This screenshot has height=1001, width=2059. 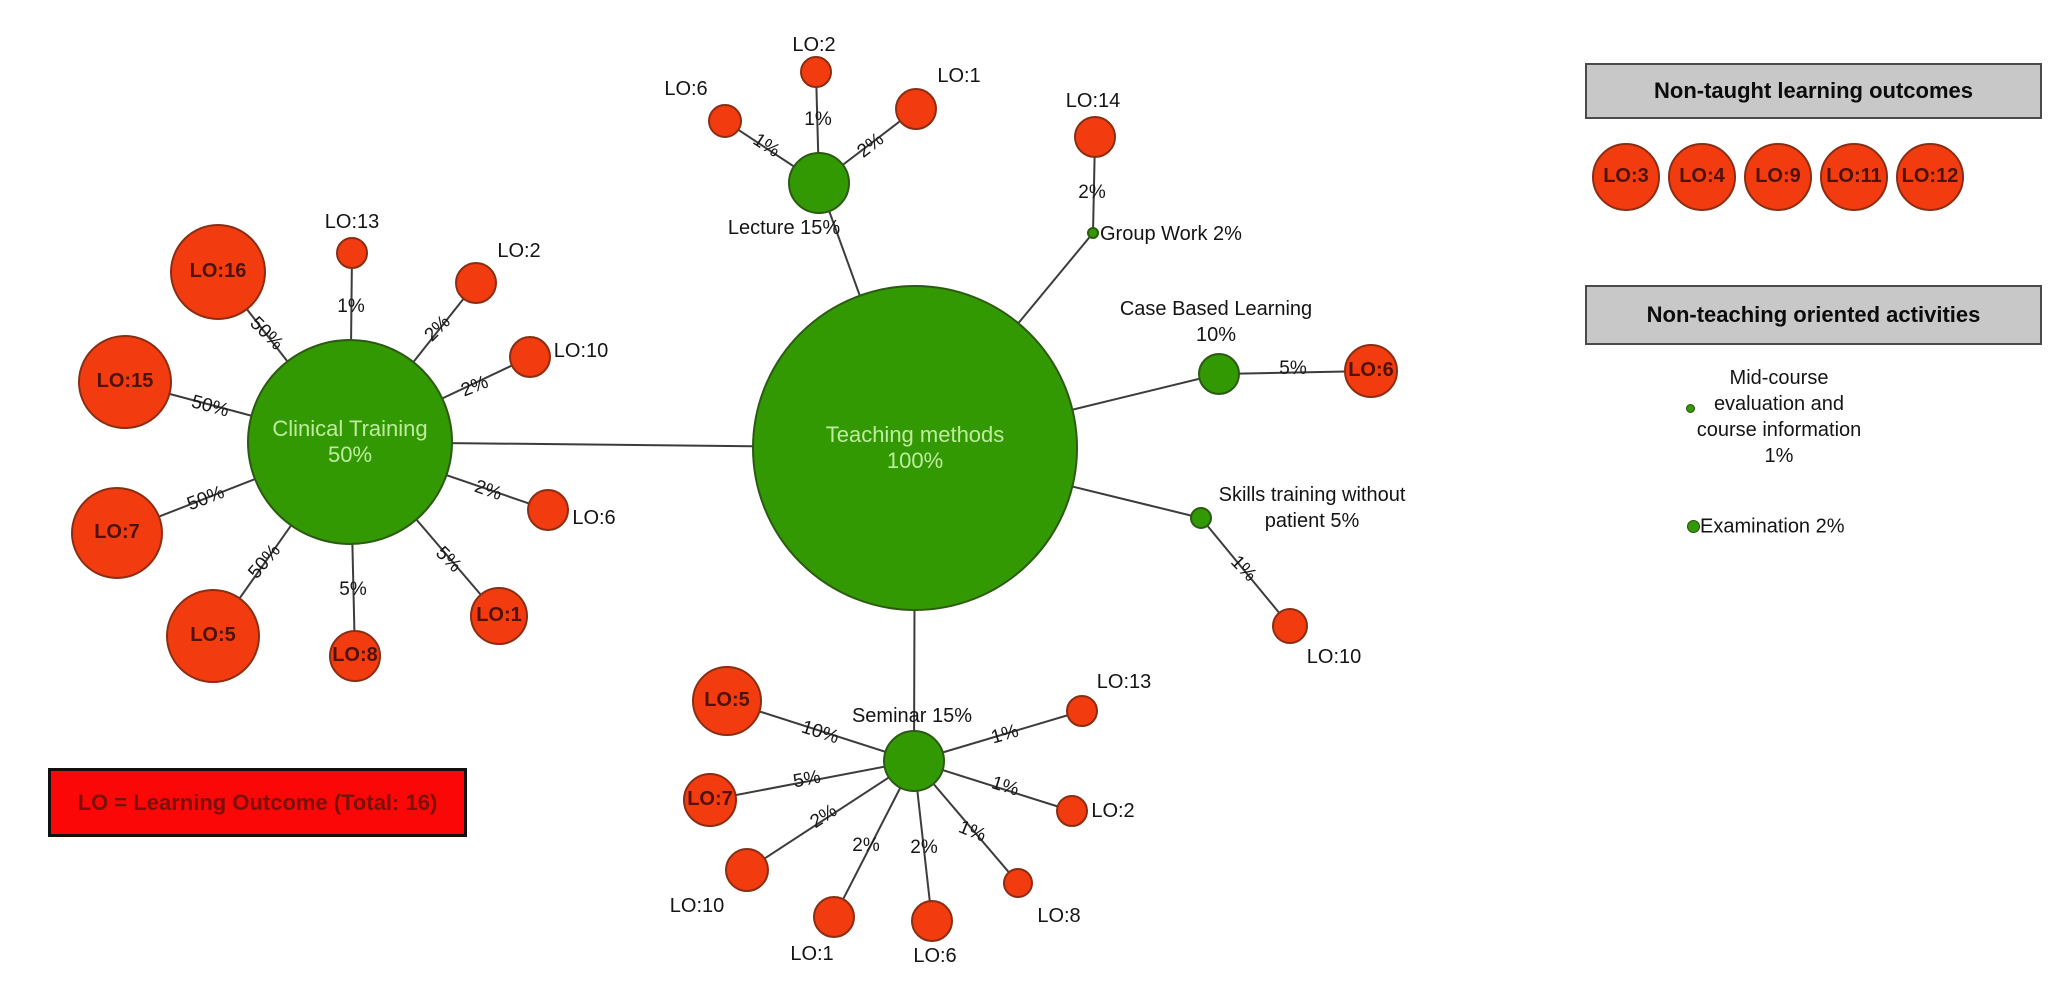 I want to click on edge-label-groupwork-gw_lo14: 2%, so click(x=1092, y=192).